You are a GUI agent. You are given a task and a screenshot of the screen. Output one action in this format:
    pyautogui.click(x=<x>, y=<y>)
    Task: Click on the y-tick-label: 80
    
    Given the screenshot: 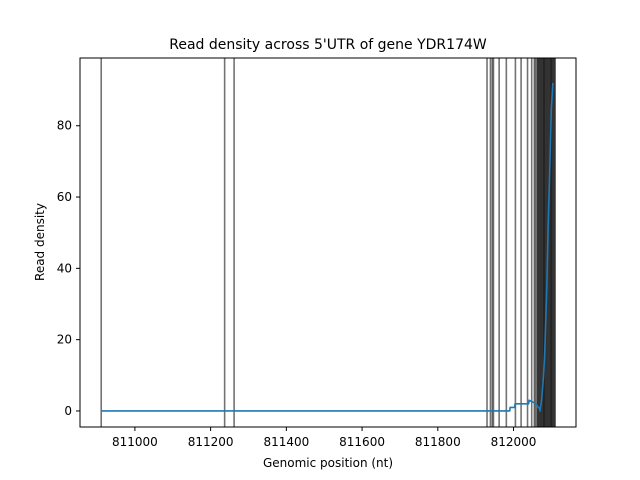 What is the action you would take?
    pyautogui.click(x=64, y=126)
    